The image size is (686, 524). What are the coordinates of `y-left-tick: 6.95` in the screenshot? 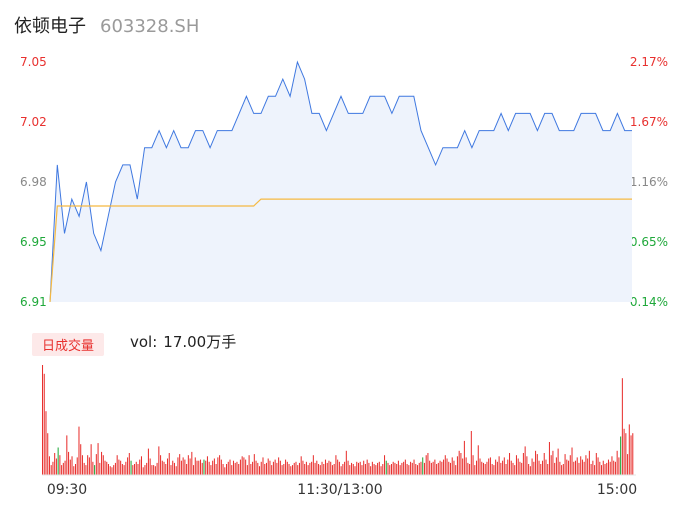 It's located at (33, 242).